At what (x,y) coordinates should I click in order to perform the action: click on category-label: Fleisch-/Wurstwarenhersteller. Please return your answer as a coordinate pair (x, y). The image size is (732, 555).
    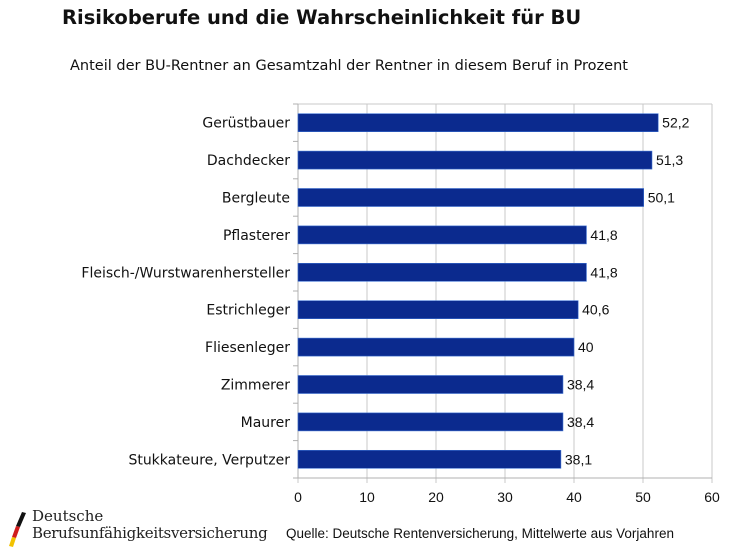
    Looking at the image, I should click on (185, 273).